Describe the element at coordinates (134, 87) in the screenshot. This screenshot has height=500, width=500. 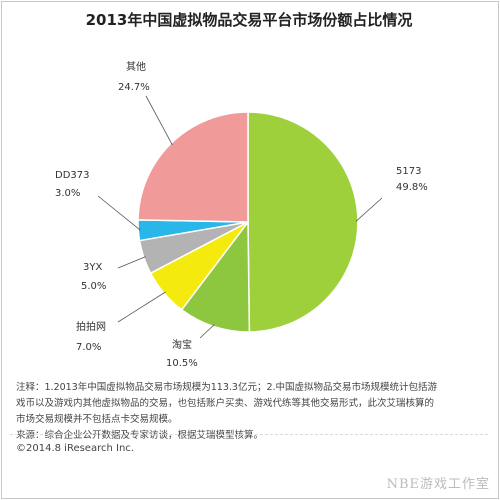
I see `slice-value-other: 24.7%` at that location.